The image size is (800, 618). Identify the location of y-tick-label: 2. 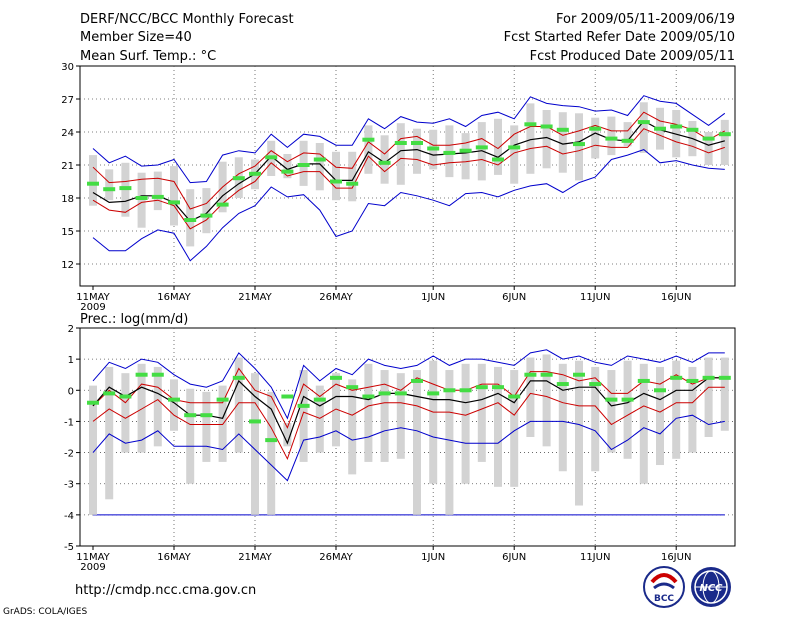
(71, 329).